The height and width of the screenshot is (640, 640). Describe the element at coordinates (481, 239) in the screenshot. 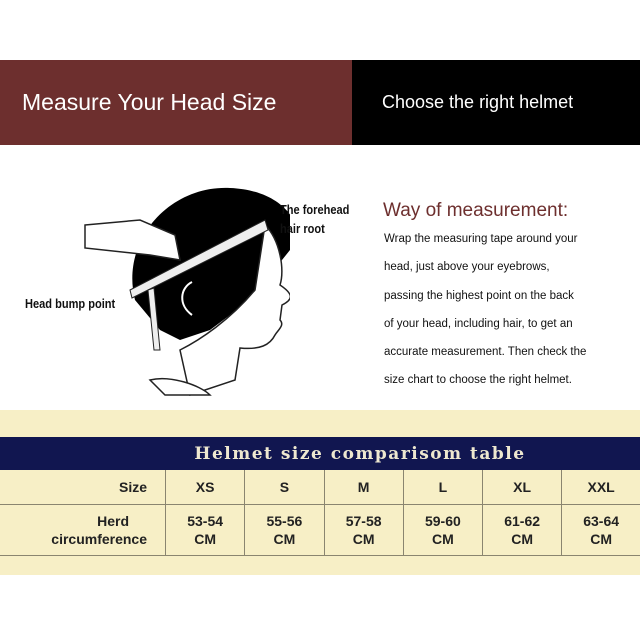

I see `measurement-line: Wrap the measuring tape around your` at that location.